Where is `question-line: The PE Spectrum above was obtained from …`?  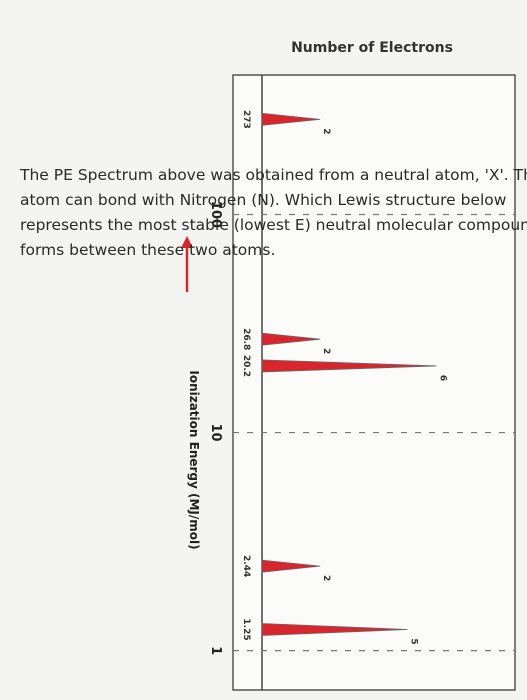
question-line: The PE Spectrum above was obtained from … is located at coordinates (273, 175).